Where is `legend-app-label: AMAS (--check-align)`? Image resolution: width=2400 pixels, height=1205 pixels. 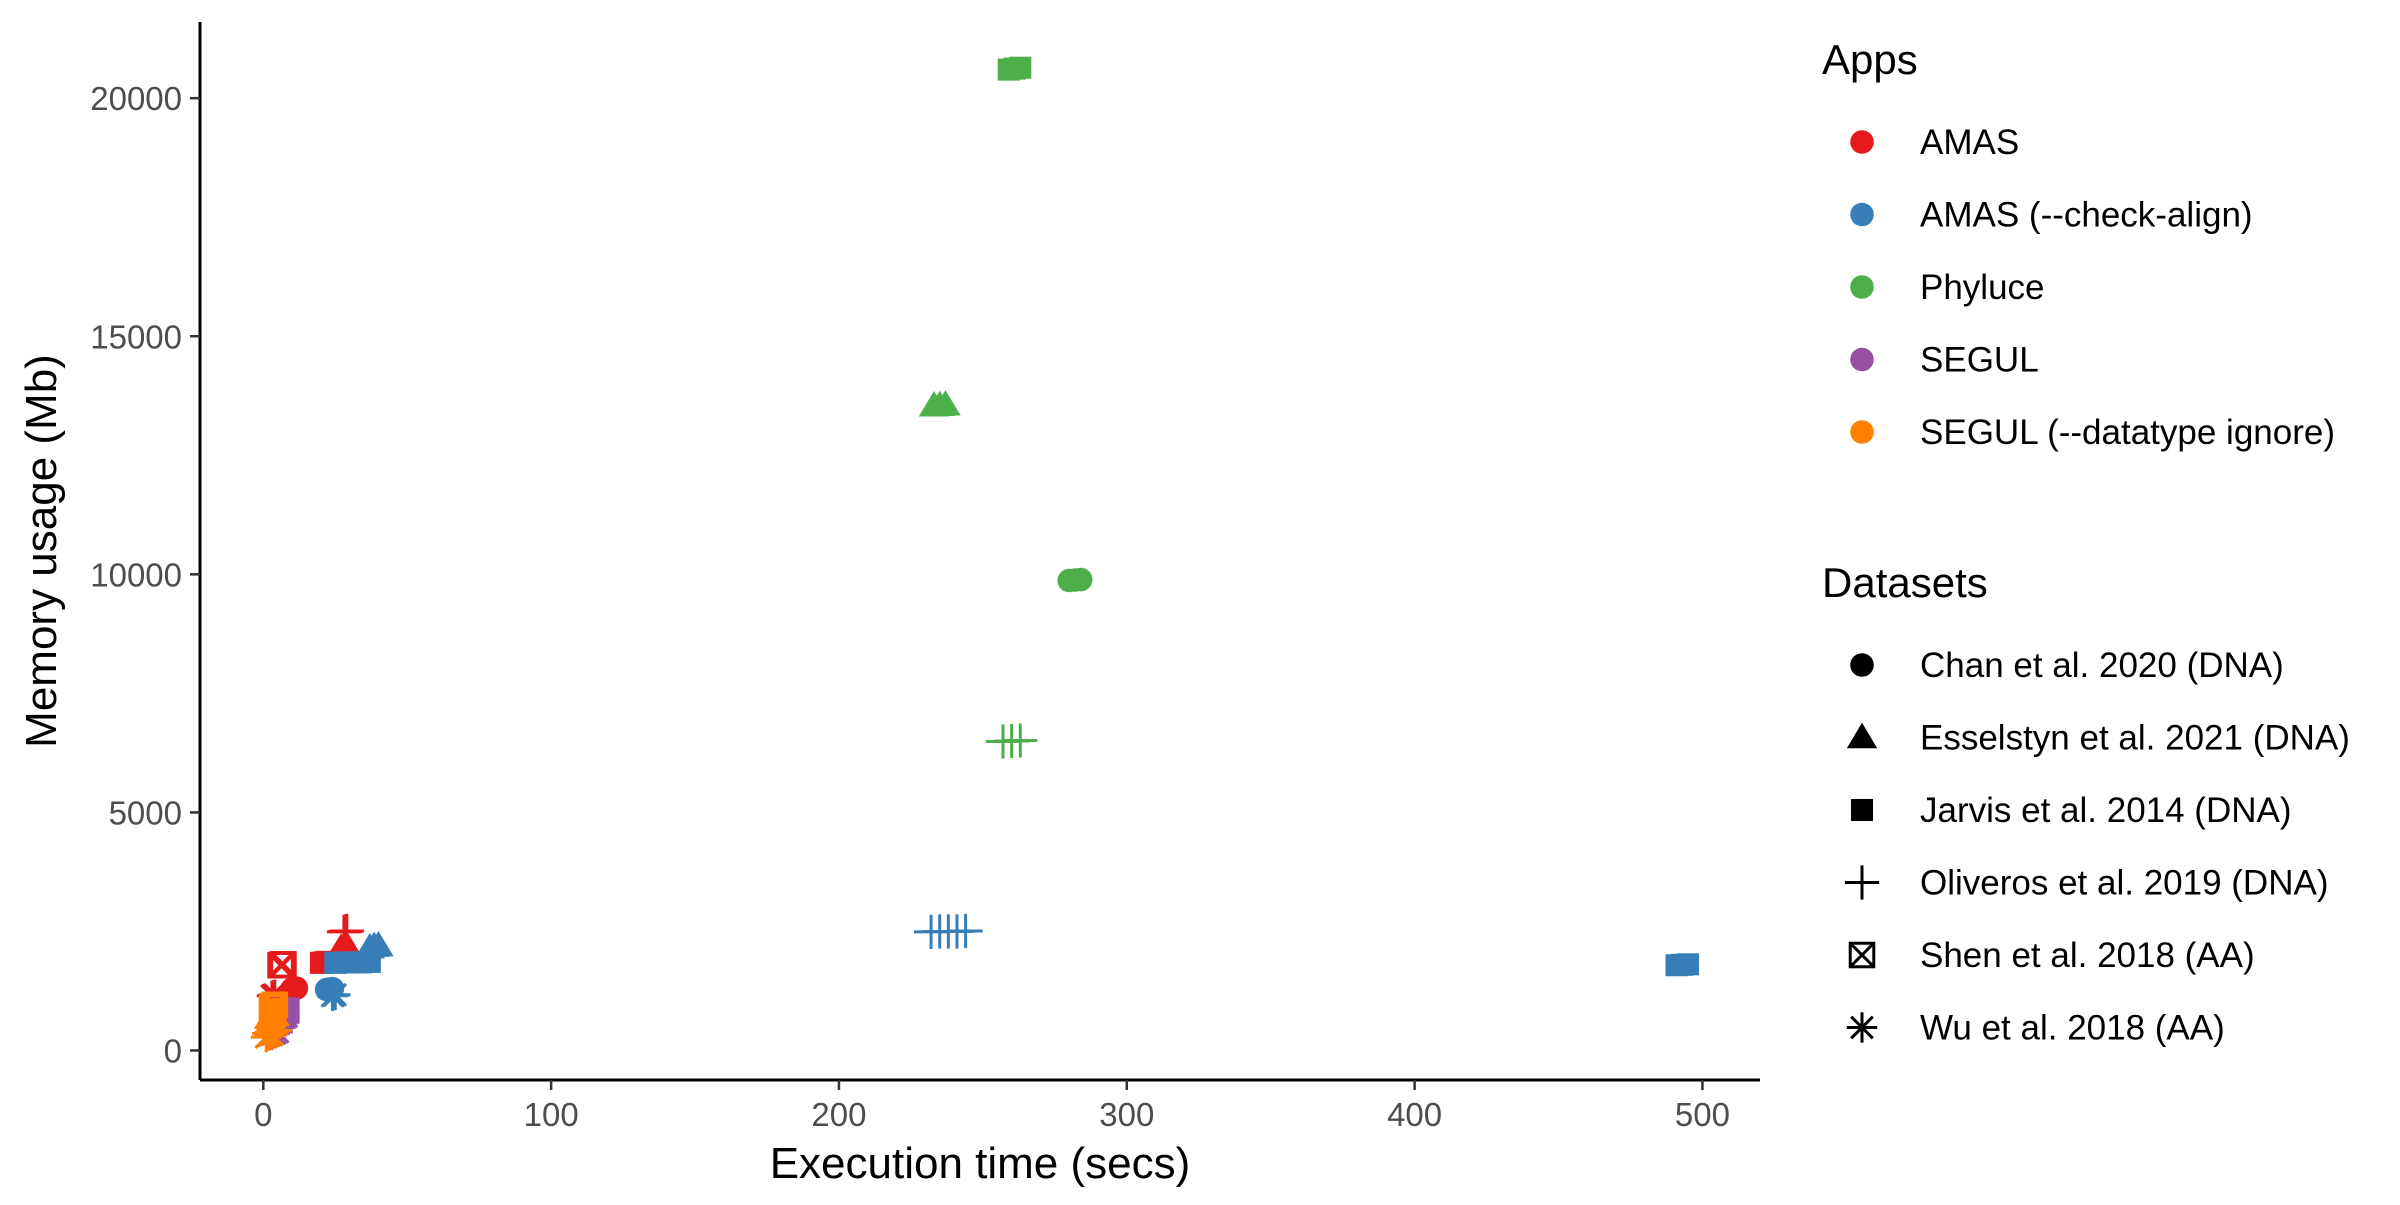
legend-app-label: AMAS (--check-align) is located at coordinates (2086, 215).